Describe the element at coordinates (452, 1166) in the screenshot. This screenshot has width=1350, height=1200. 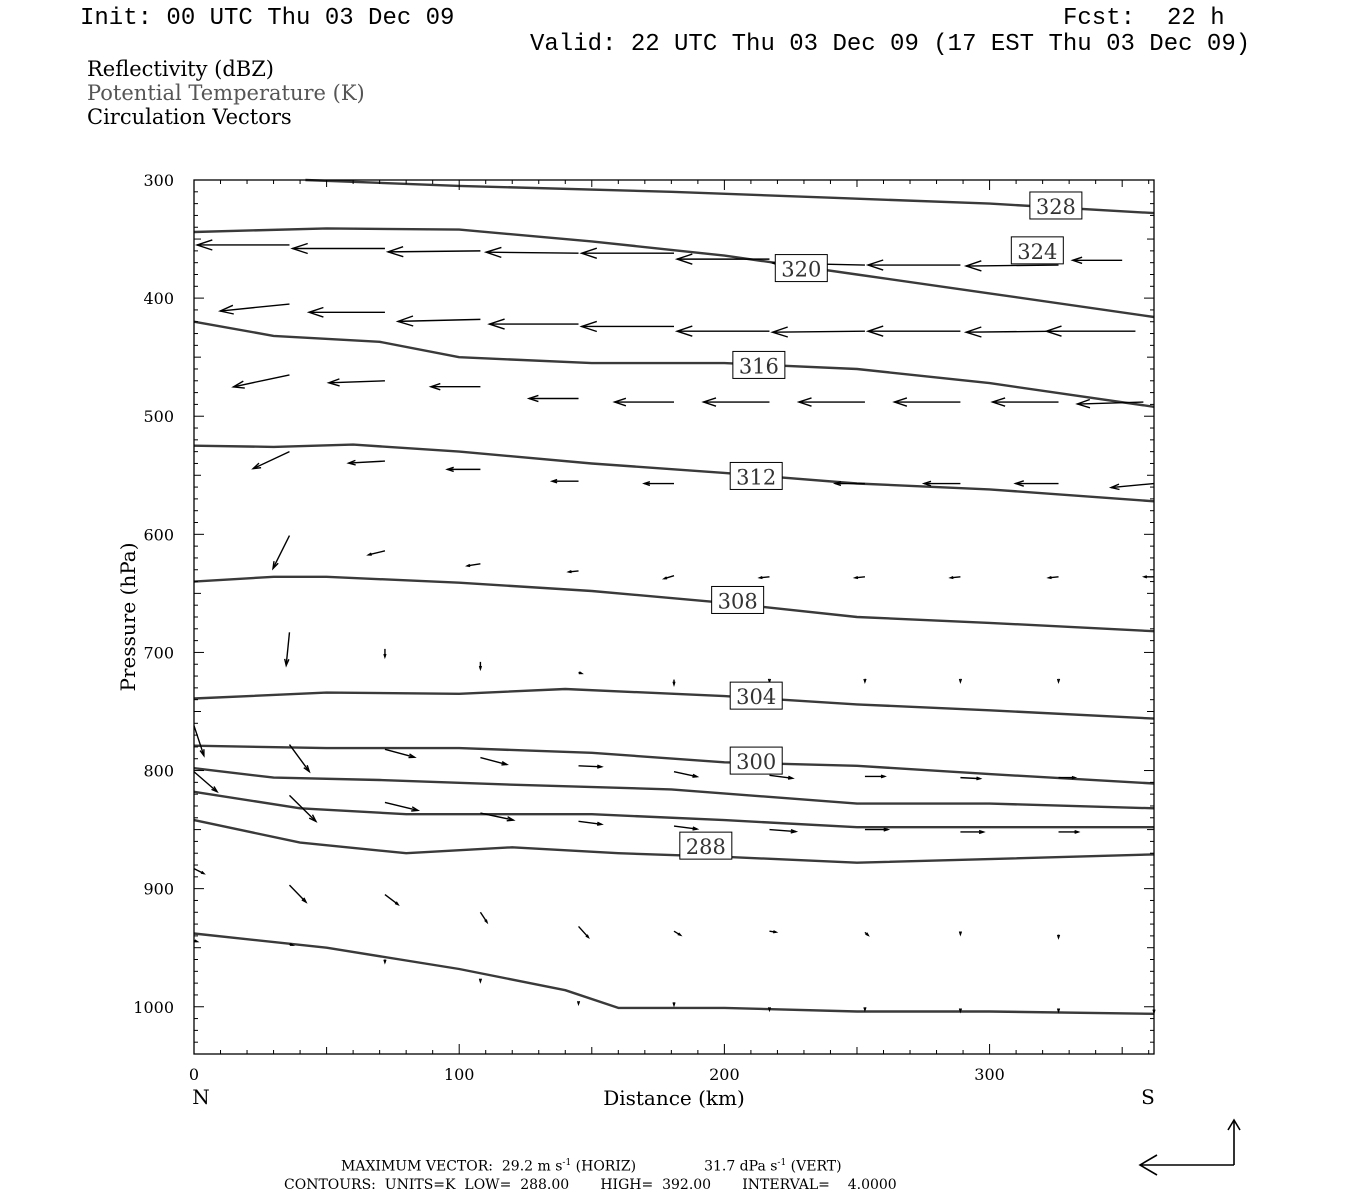
I see `max-vector-horiz-value: MAXIMUM VECTOR: 29.2 m s` at that location.